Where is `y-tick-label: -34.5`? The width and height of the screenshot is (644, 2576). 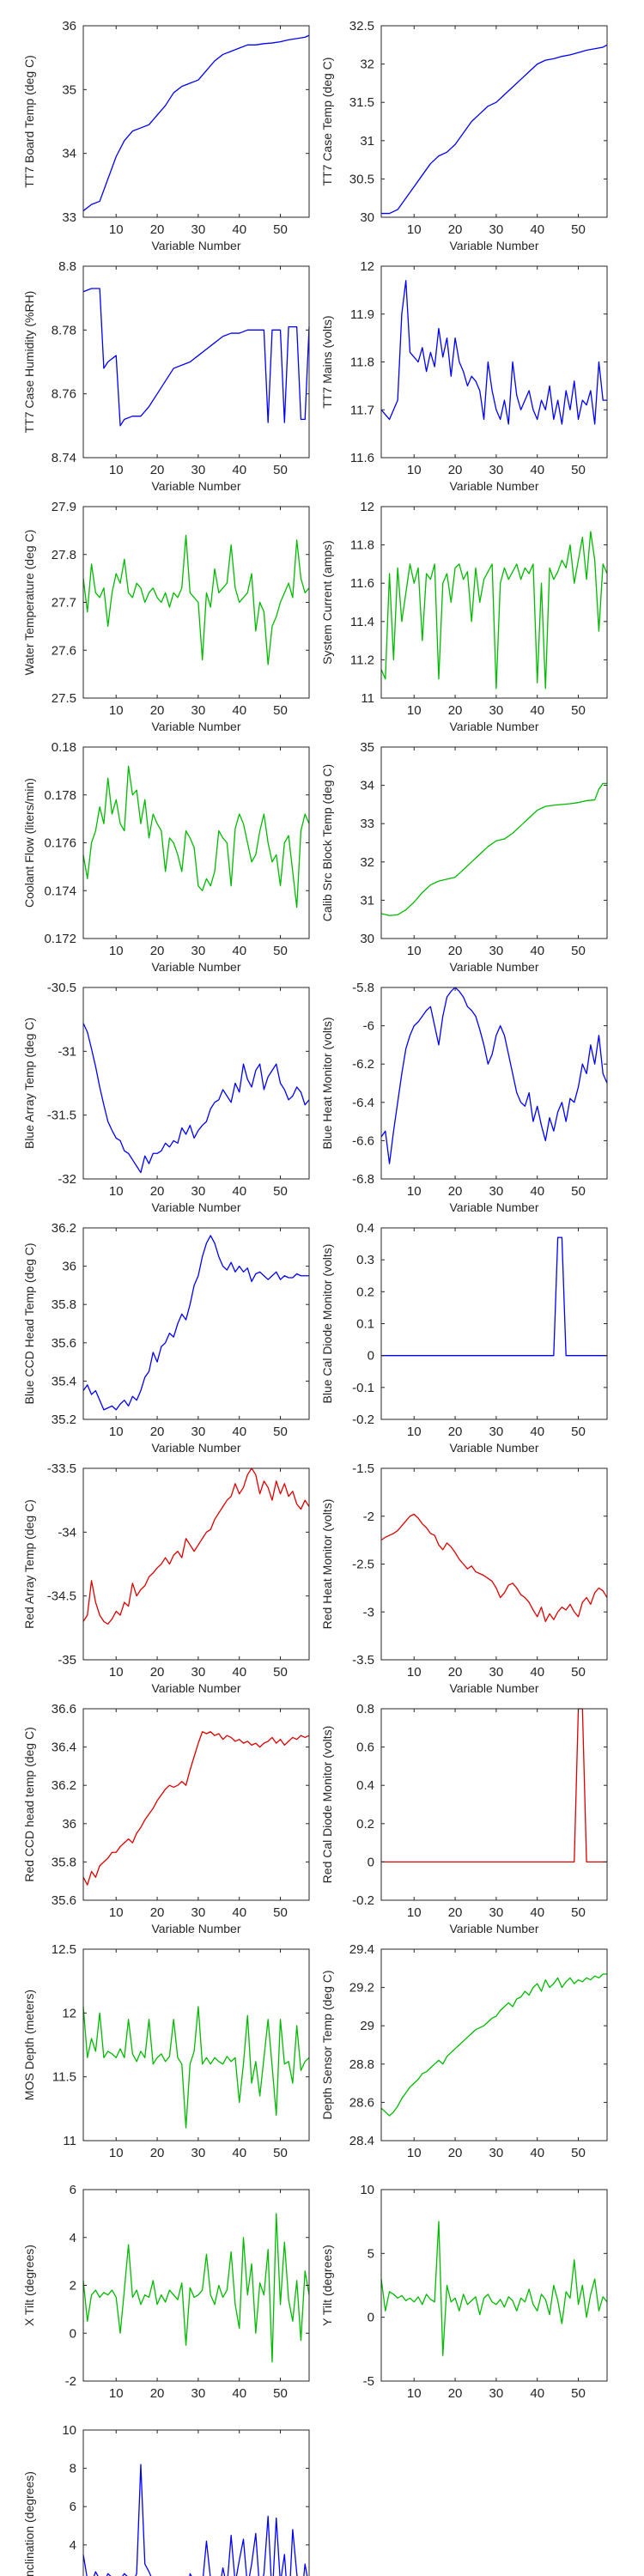
y-tick-label: -34.5 is located at coordinates (61, 1597).